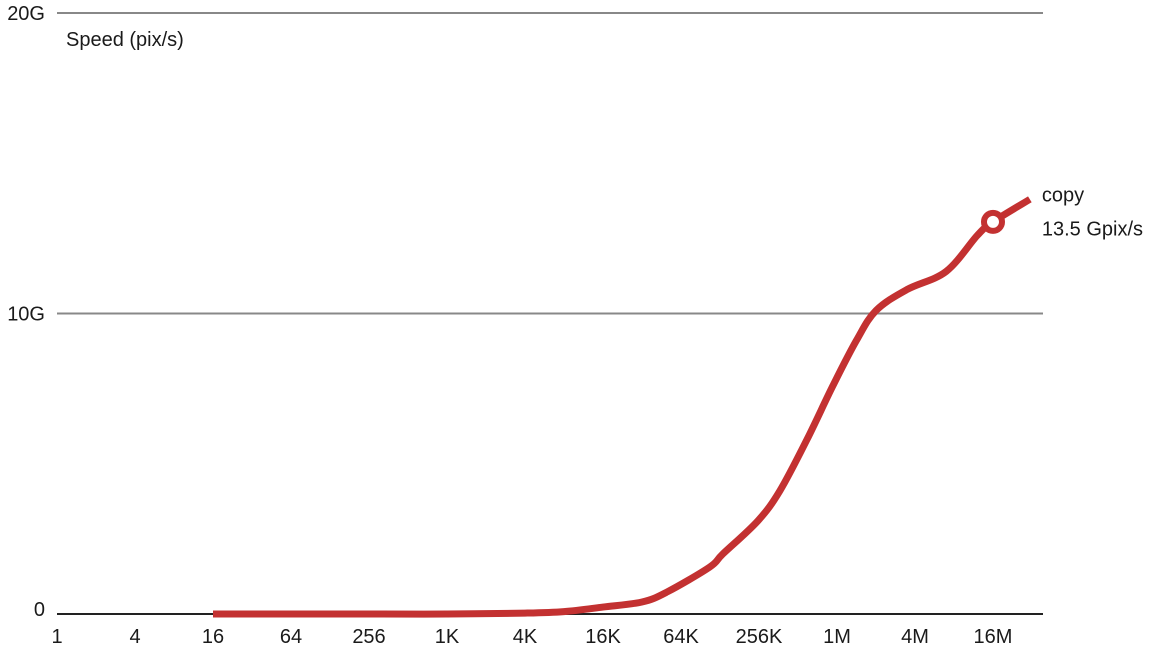 This screenshot has width=1163, height=656. I want to click on x-tick-label: 1M, so click(837, 637).